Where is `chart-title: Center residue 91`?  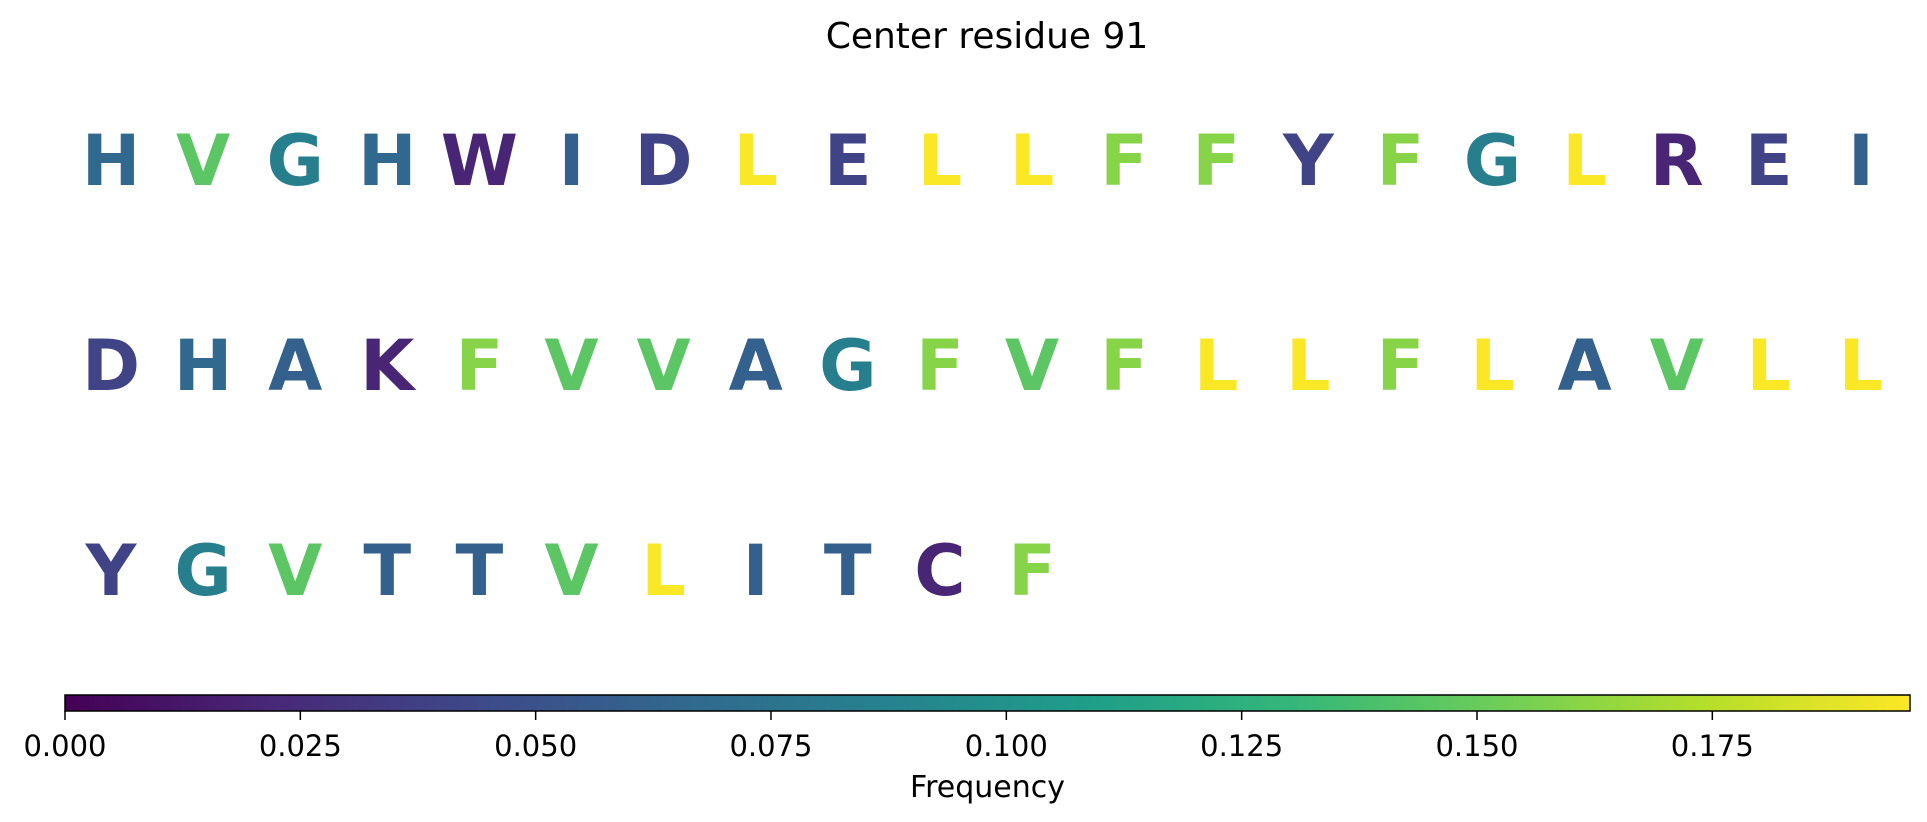 chart-title: Center residue 91 is located at coordinates (987, 36).